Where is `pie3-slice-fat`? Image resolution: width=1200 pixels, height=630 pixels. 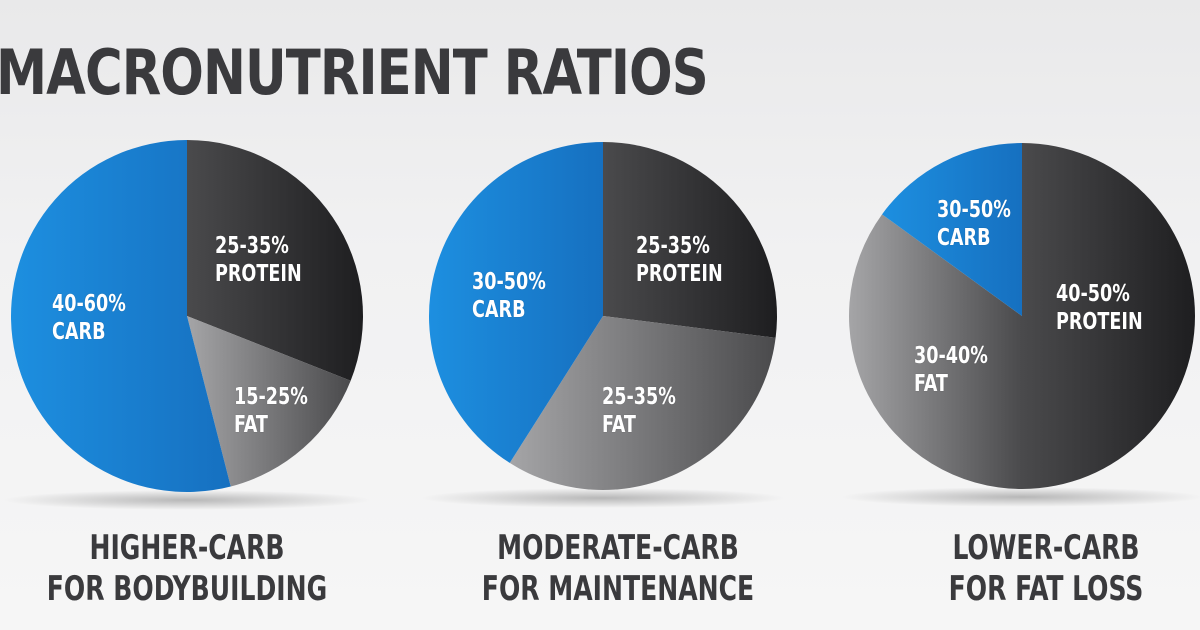
pie3-slice-fat is located at coordinates (935, 351).